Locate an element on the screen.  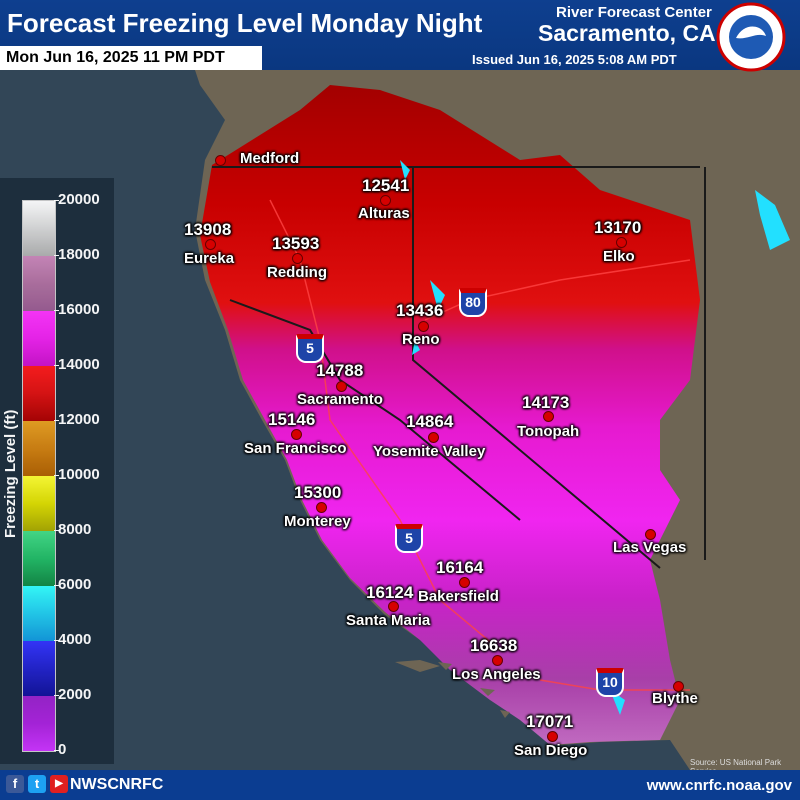
legend-axis-label: Freezing Level (ft) is located at coordinates (10, 473).